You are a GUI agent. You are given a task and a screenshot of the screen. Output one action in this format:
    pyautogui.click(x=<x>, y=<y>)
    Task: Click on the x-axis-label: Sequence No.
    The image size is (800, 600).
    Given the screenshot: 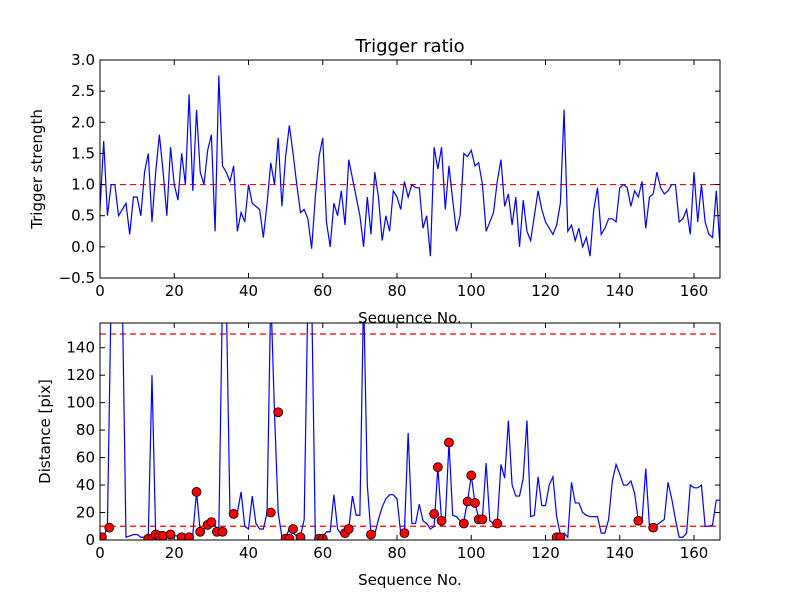 What is the action you would take?
    pyautogui.click(x=410, y=580)
    